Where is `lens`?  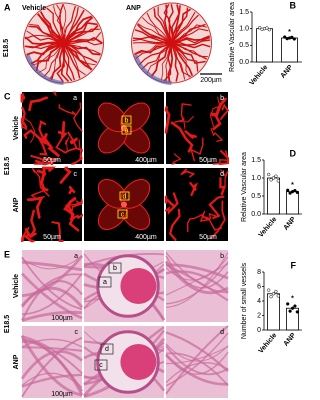
lens is located at coordinates (138, 362).